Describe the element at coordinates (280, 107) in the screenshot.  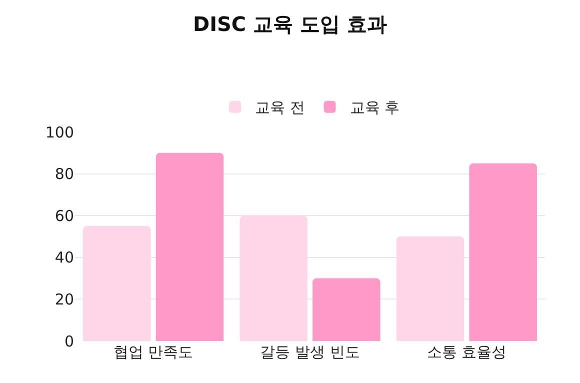
I see `legend-label: 교육 전` at that location.